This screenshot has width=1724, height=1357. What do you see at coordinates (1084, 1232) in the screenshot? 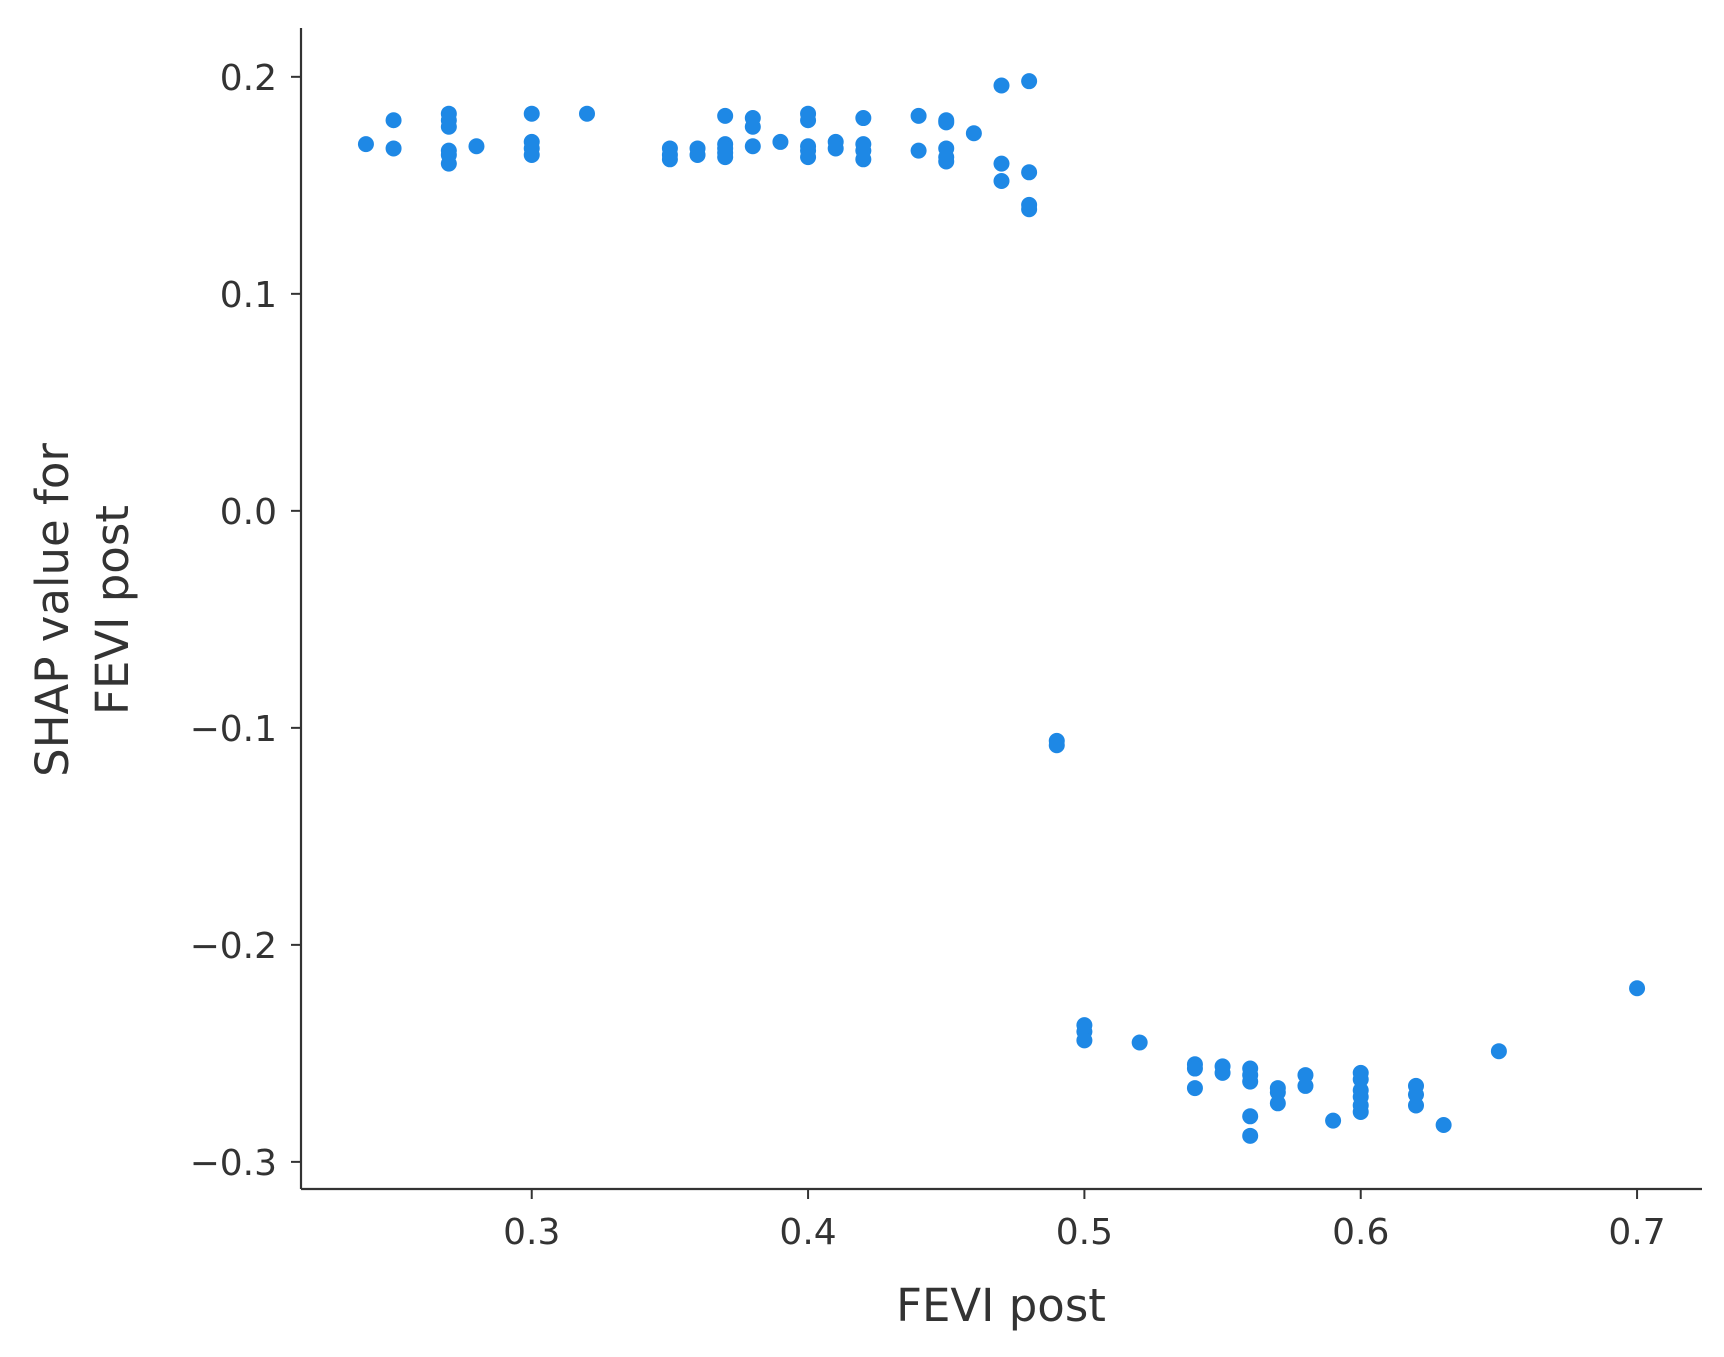
I see `x-tick-label: 0.5` at bounding box center [1084, 1232].